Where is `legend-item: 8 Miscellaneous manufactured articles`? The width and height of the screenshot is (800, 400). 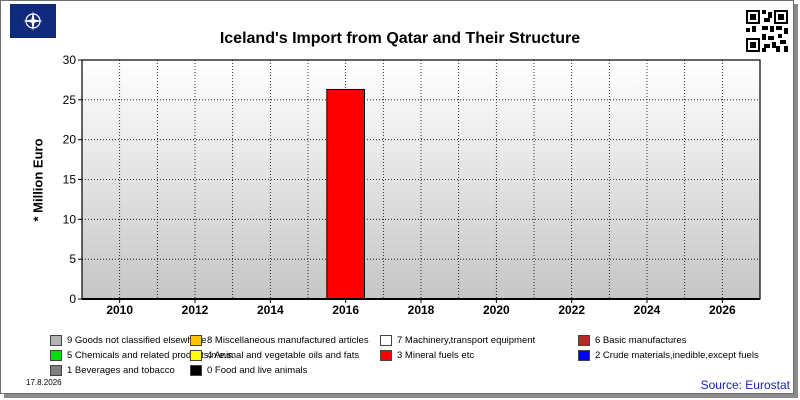 legend-item: 8 Miscellaneous manufactured articles is located at coordinates (279, 340).